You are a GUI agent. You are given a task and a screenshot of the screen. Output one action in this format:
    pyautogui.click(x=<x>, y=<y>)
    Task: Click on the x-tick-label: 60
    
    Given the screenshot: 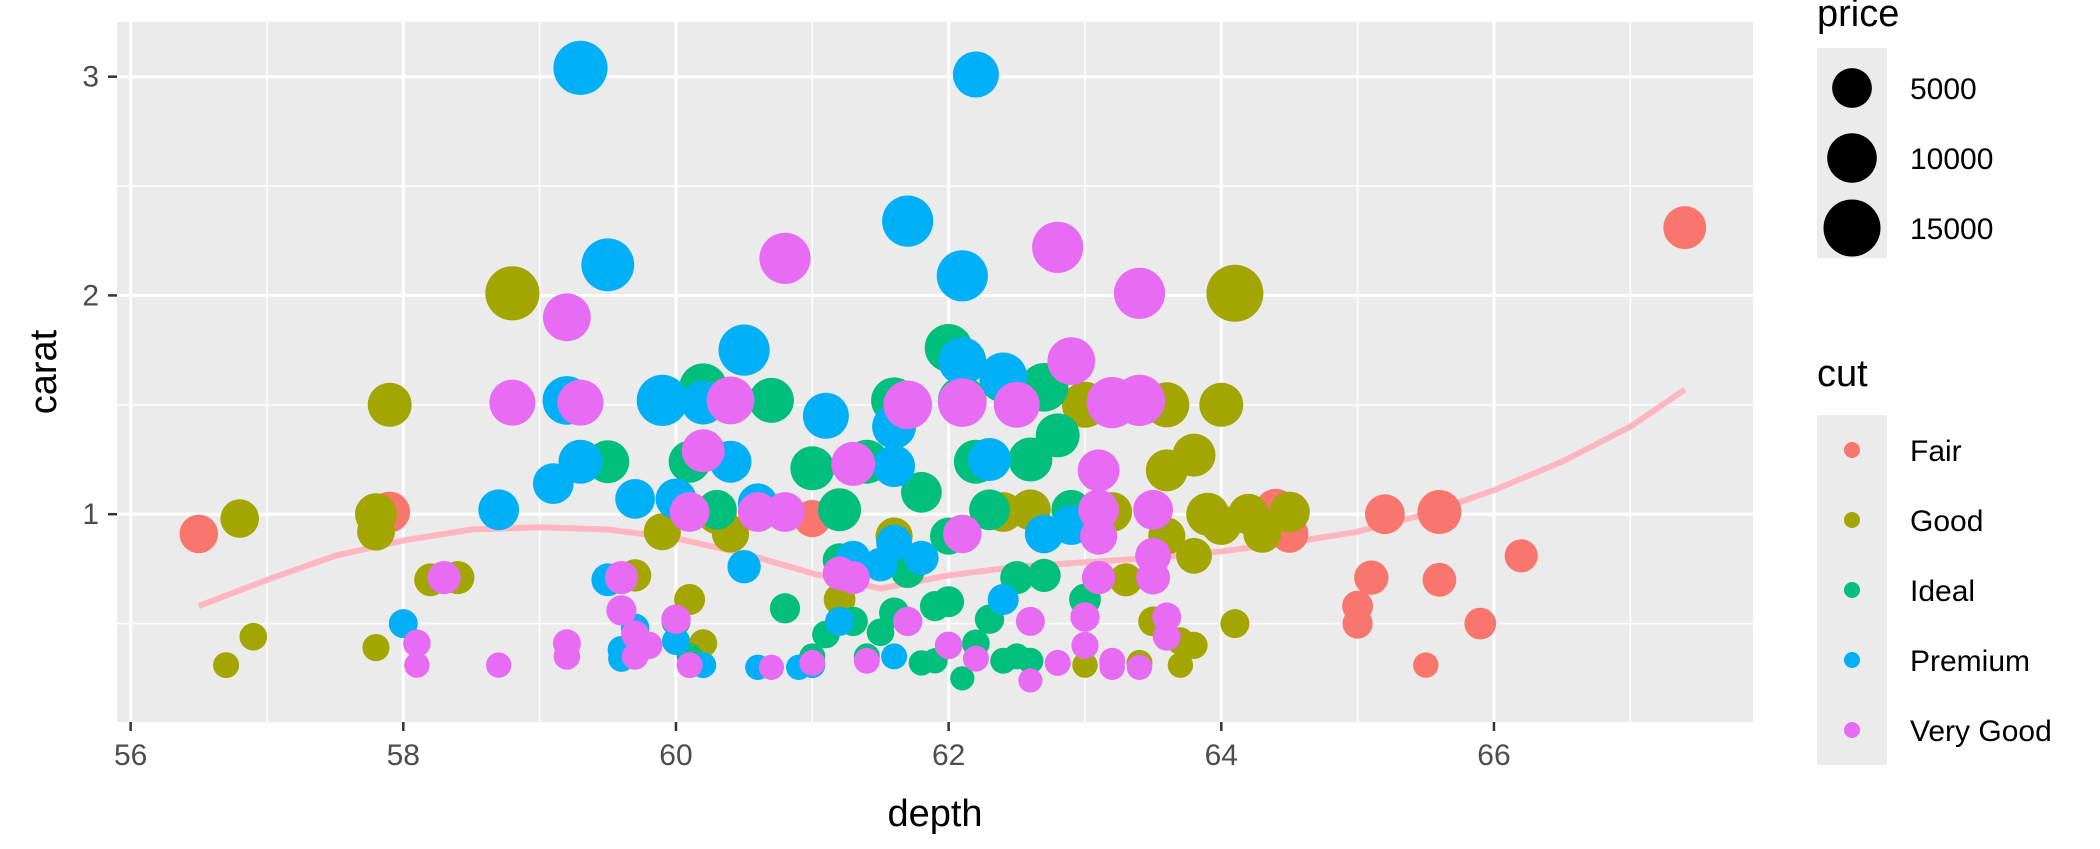 What is the action you would take?
    pyautogui.click(x=675, y=755)
    